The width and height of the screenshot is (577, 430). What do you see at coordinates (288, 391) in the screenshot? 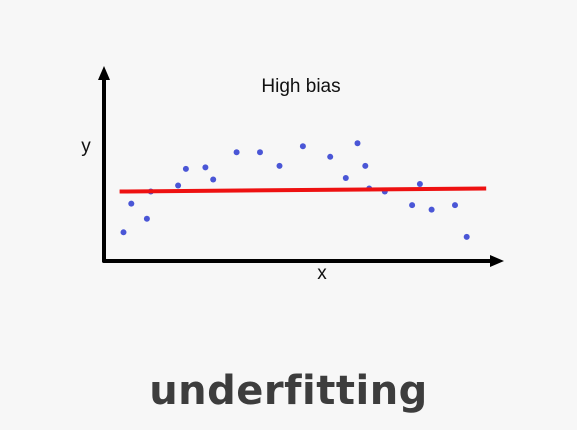
I see `caption-underfitting: underfitting` at bounding box center [288, 391].